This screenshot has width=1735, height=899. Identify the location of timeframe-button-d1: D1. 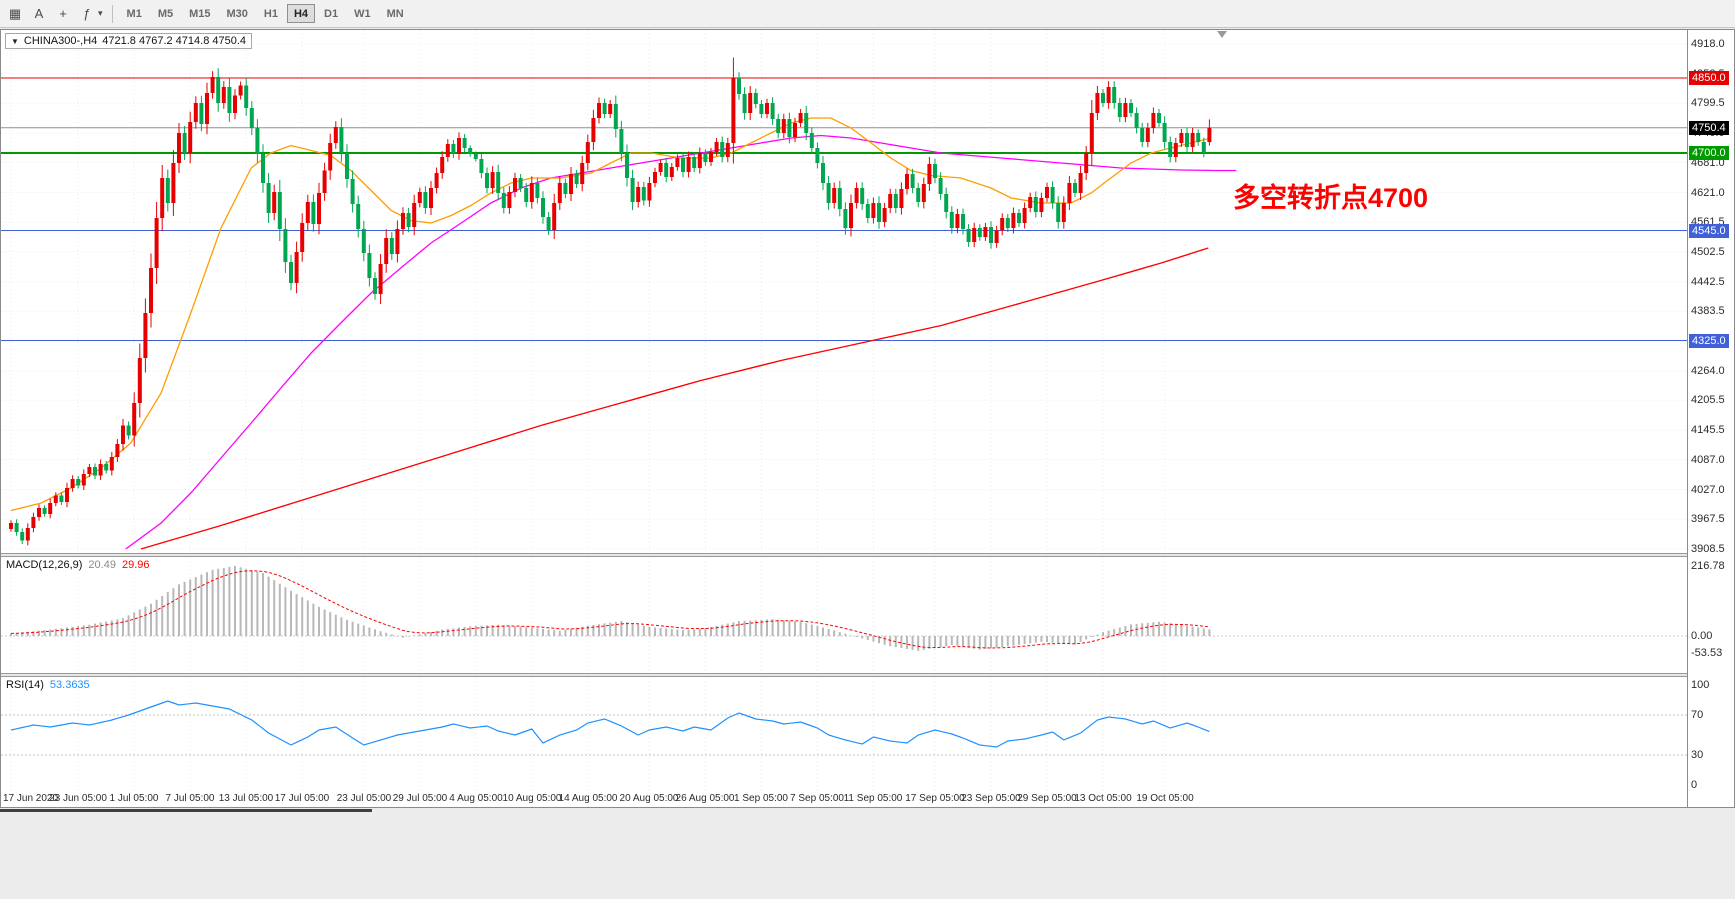
(331, 13).